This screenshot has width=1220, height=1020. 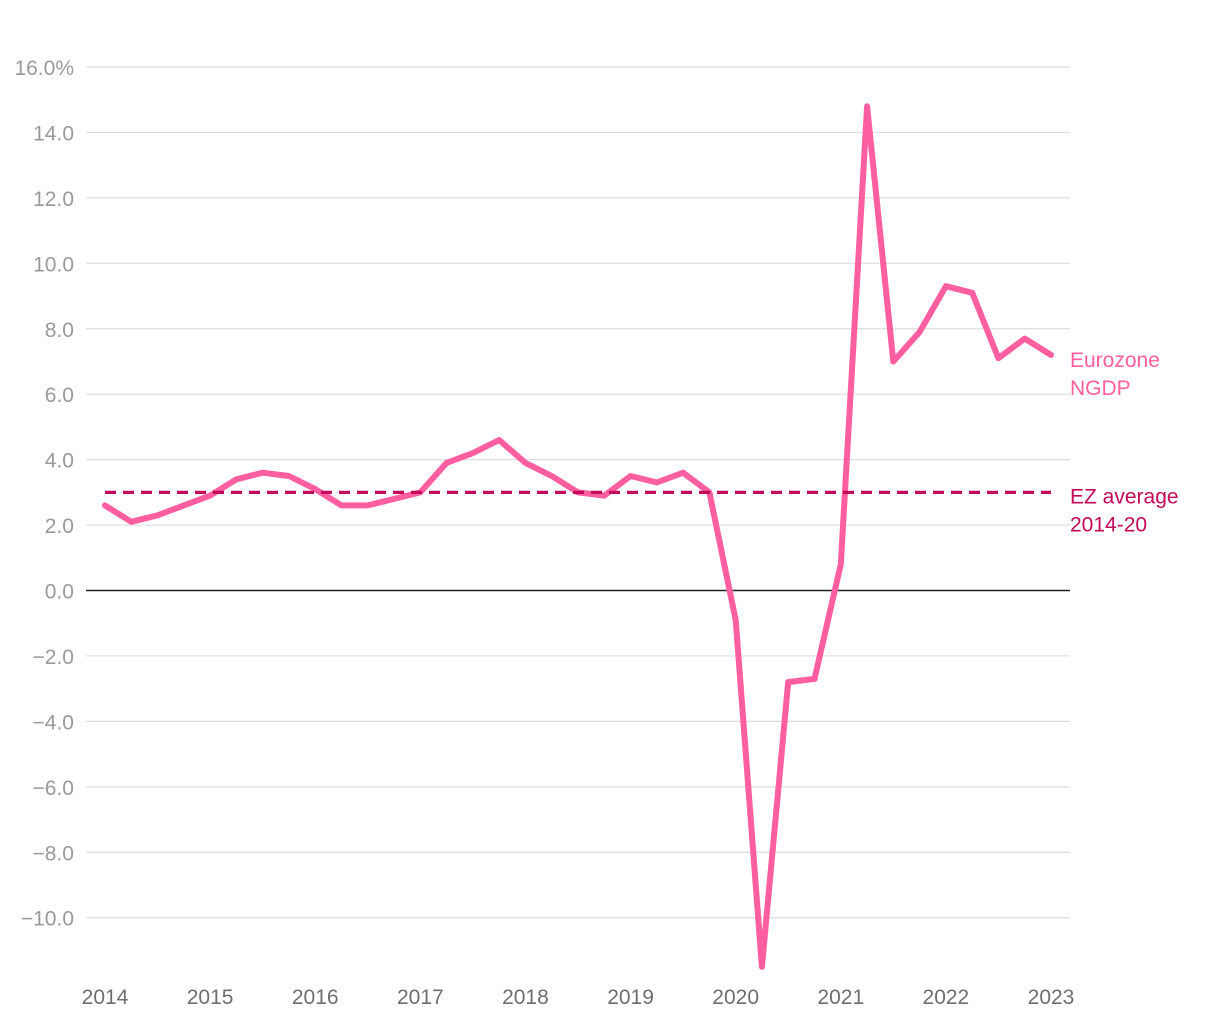 What do you see at coordinates (1051, 997) in the screenshot?
I see `x-tick-label: 2023` at bounding box center [1051, 997].